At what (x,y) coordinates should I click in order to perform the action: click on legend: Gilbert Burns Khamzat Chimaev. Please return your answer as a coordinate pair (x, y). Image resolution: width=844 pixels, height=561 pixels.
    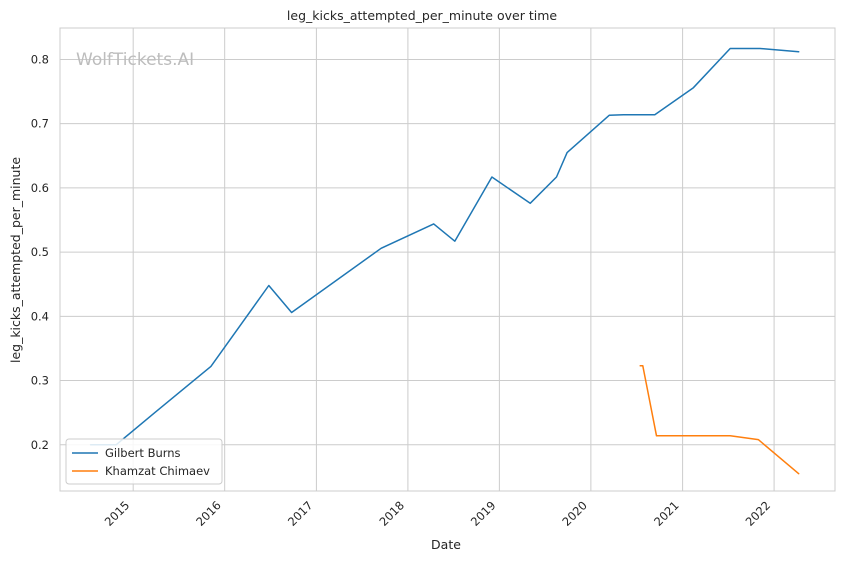
    Looking at the image, I should click on (144, 461).